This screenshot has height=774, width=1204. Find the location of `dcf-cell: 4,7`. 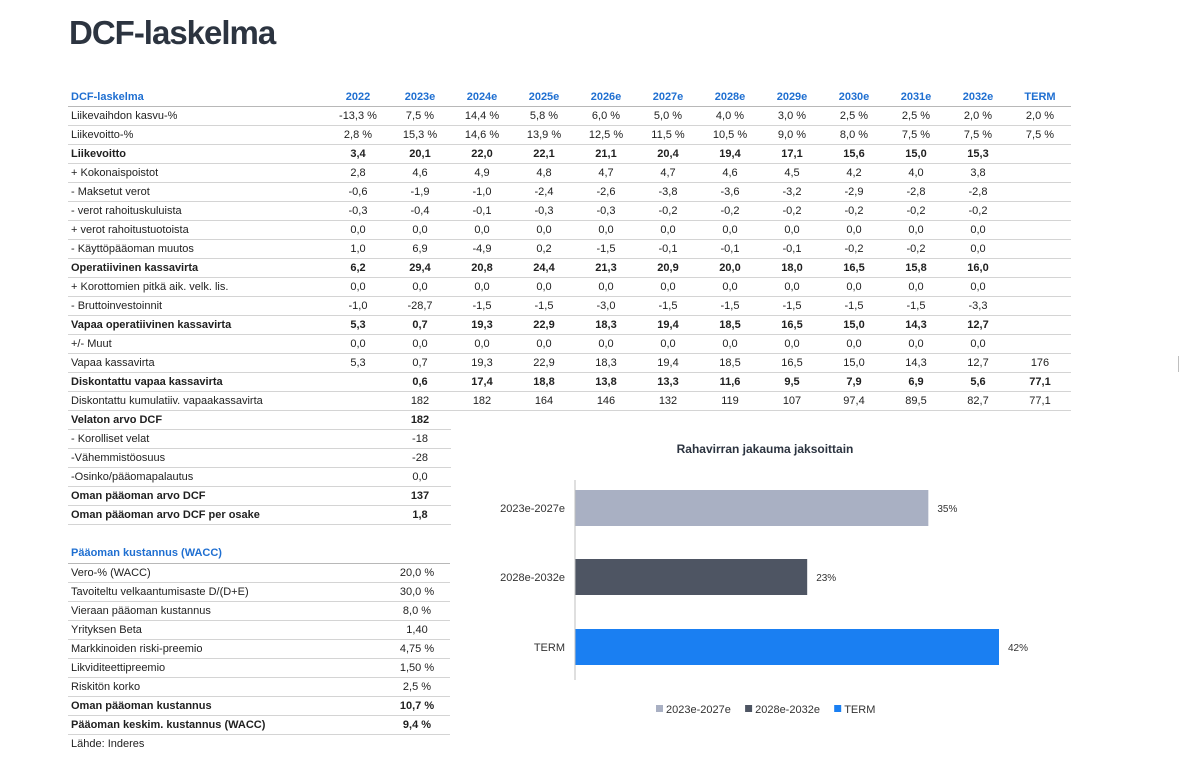

dcf-cell: 4,7 is located at coordinates (668, 173).